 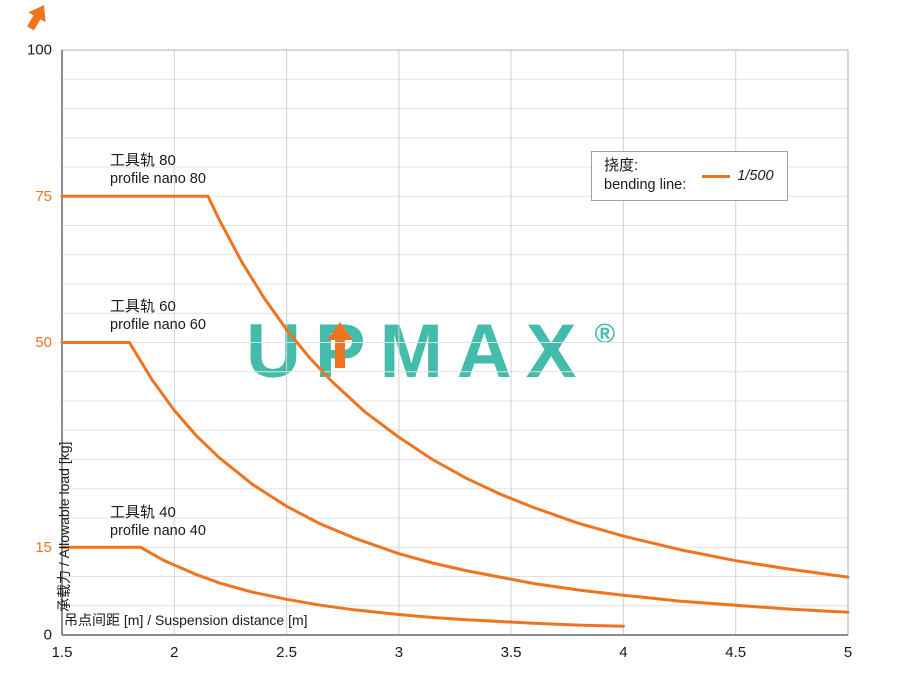 I want to click on x-tick-label: 3.5, so click(x=511, y=652).